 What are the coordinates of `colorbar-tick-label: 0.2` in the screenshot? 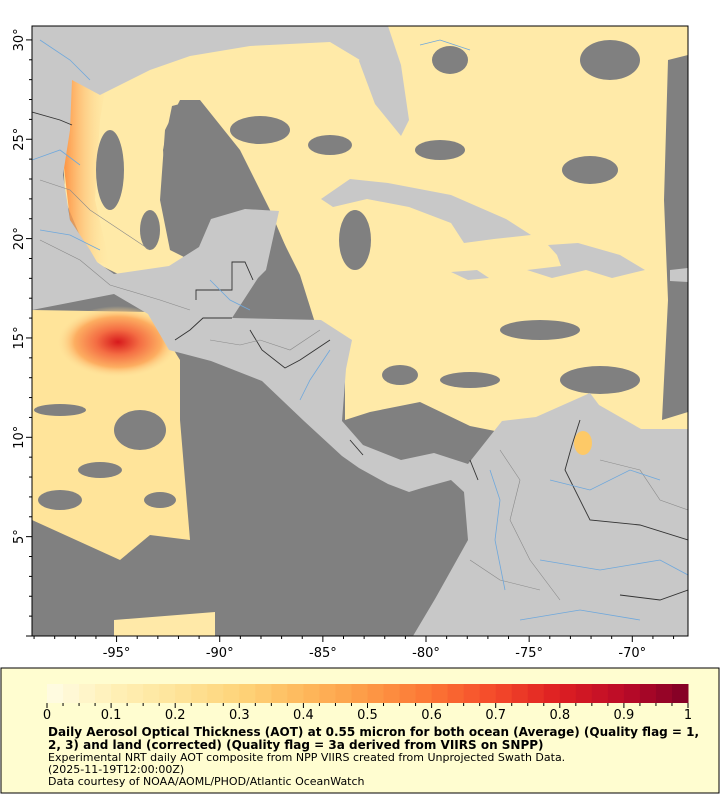 It's located at (175, 715).